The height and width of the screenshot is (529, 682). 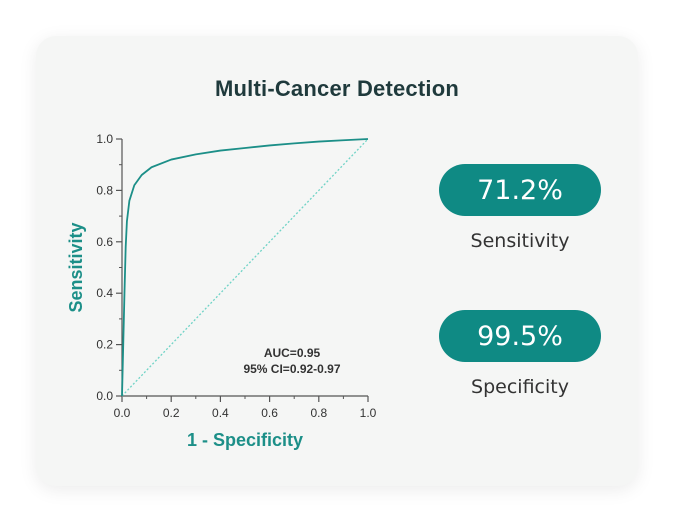 What do you see at coordinates (104, 139) in the screenshot?
I see `y-tick-label: 1.0` at bounding box center [104, 139].